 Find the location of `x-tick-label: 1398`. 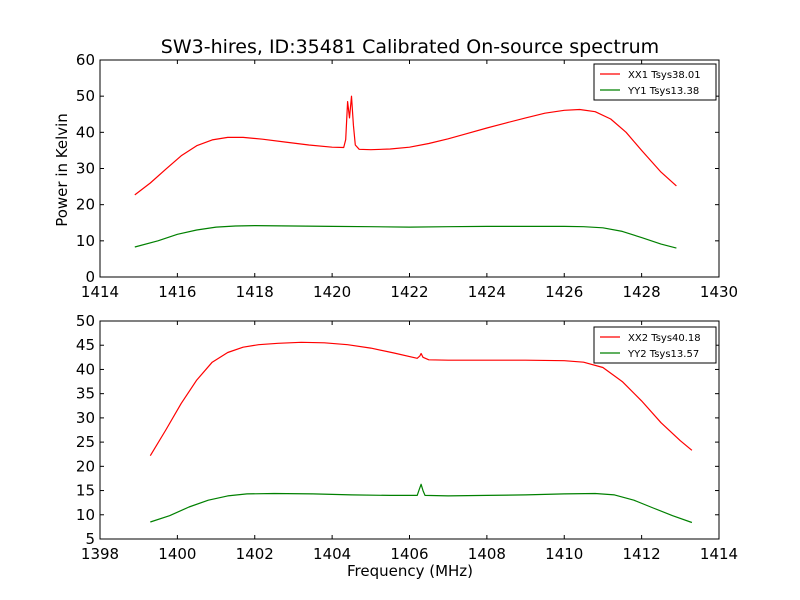

x-tick-label: 1398 is located at coordinates (100, 554).